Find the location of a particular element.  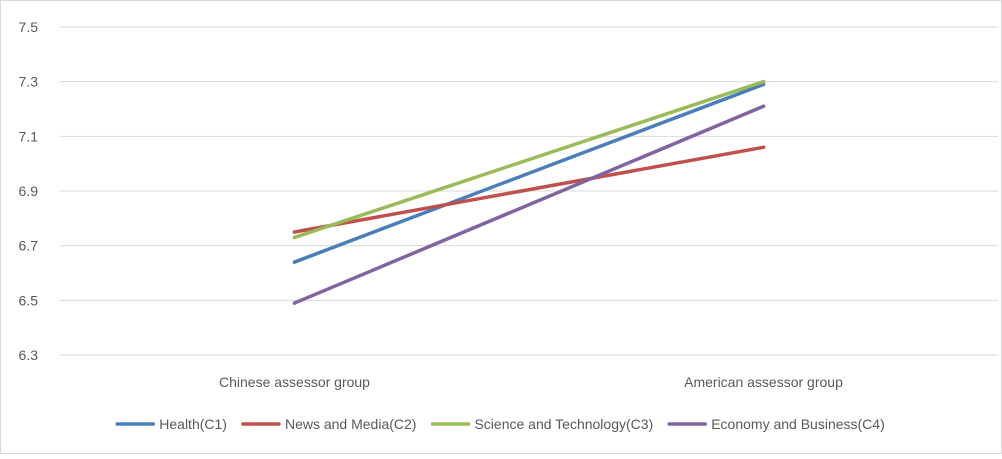

legend-item: News and Media(C2) is located at coordinates (329, 424).